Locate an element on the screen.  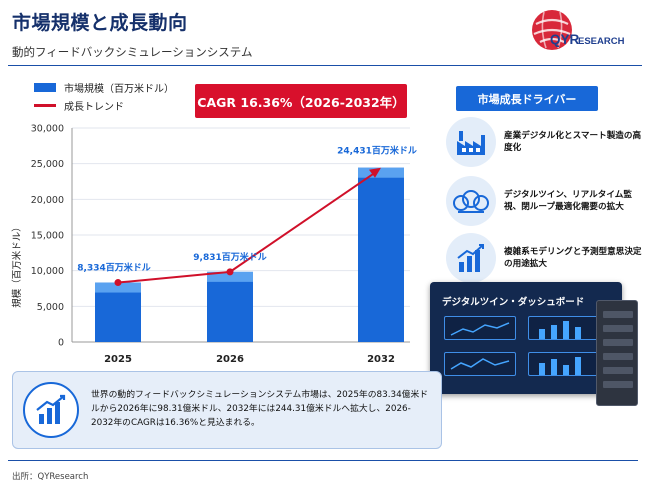
factory-icon is located at coordinates (471, 142).